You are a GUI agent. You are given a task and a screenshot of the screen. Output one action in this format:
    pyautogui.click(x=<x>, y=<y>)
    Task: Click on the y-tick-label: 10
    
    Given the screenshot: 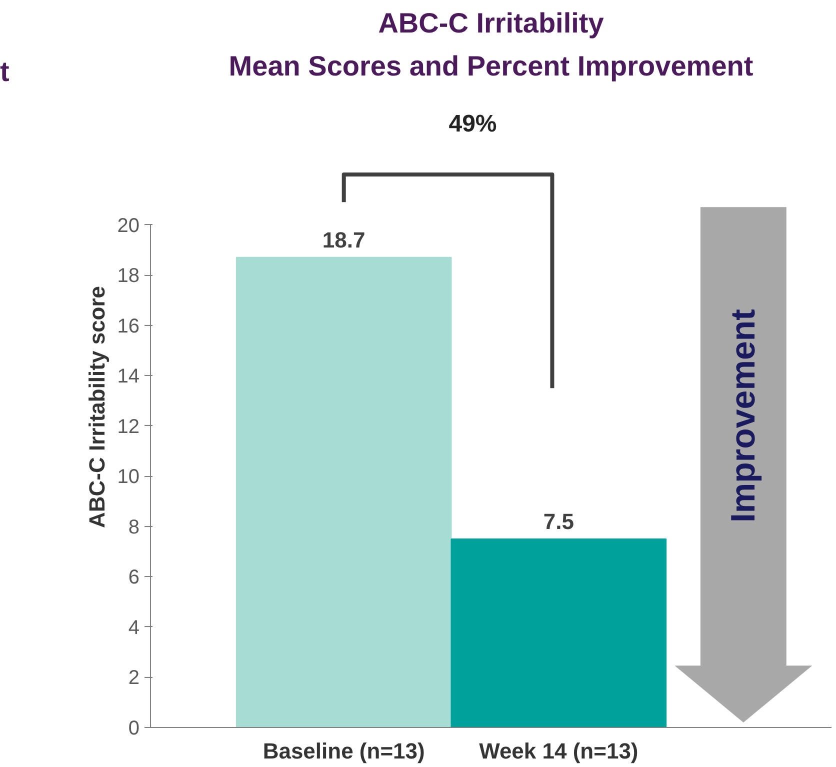 What is the action you would take?
    pyautogui.click(x=128, y=477)
    